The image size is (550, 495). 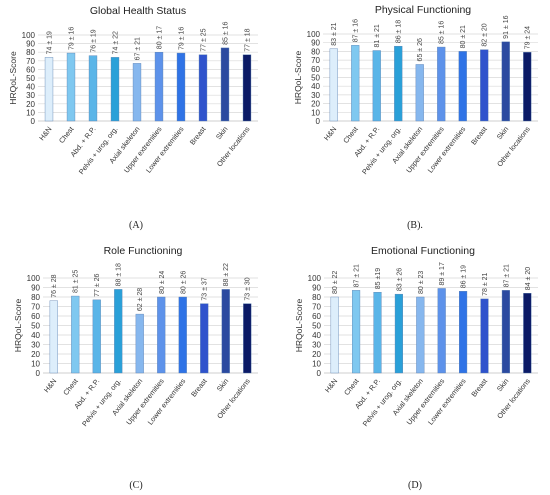 I want to click on data-label: 73 ± 30, so click(x=248, y=288).